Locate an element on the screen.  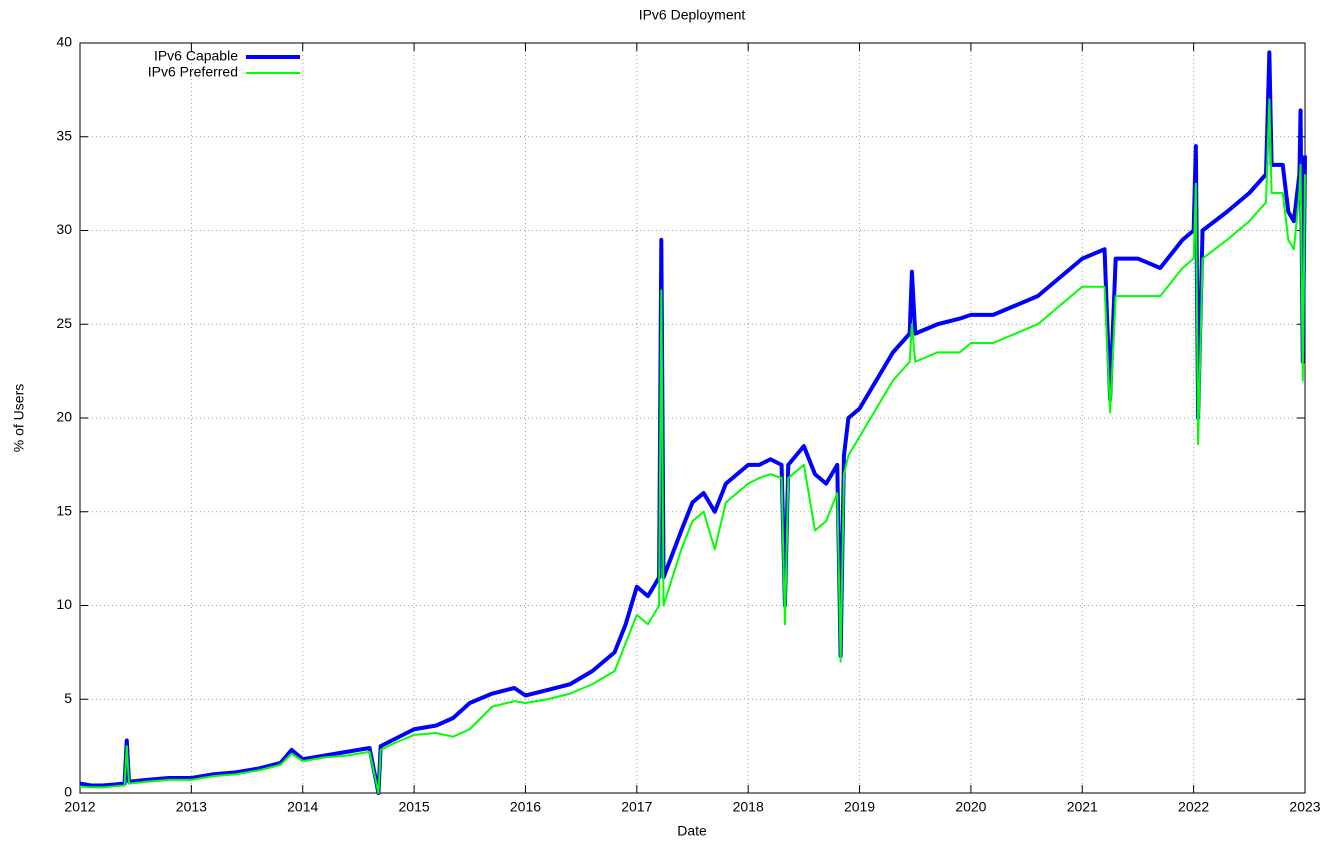
legend-label: IPv6 Preferred is located at coordinates (193, 72).